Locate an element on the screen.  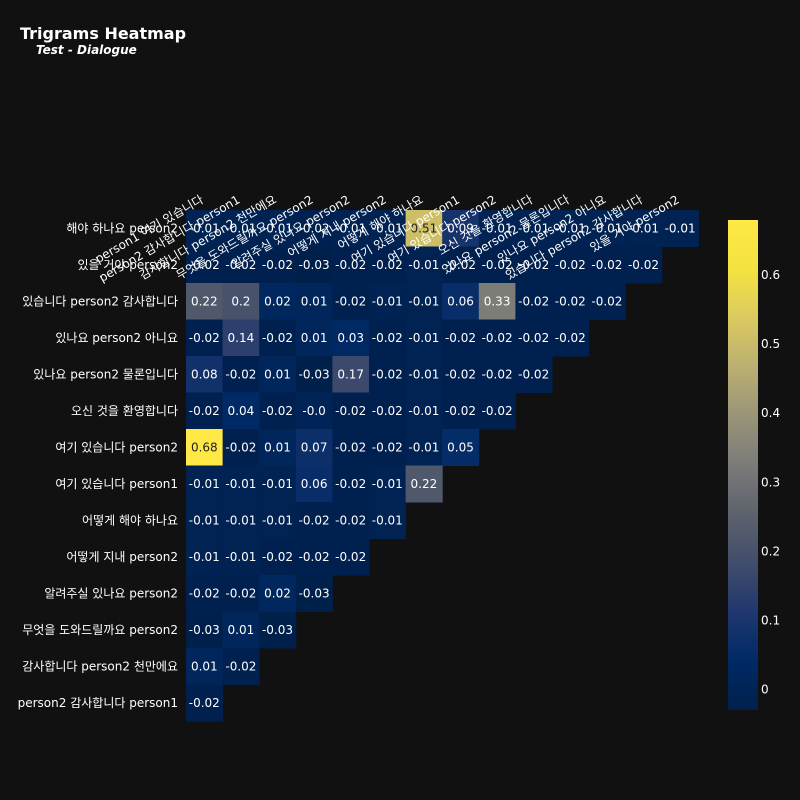
colorbar-tick-label: 0.1 is located at coordinates (770, 620).